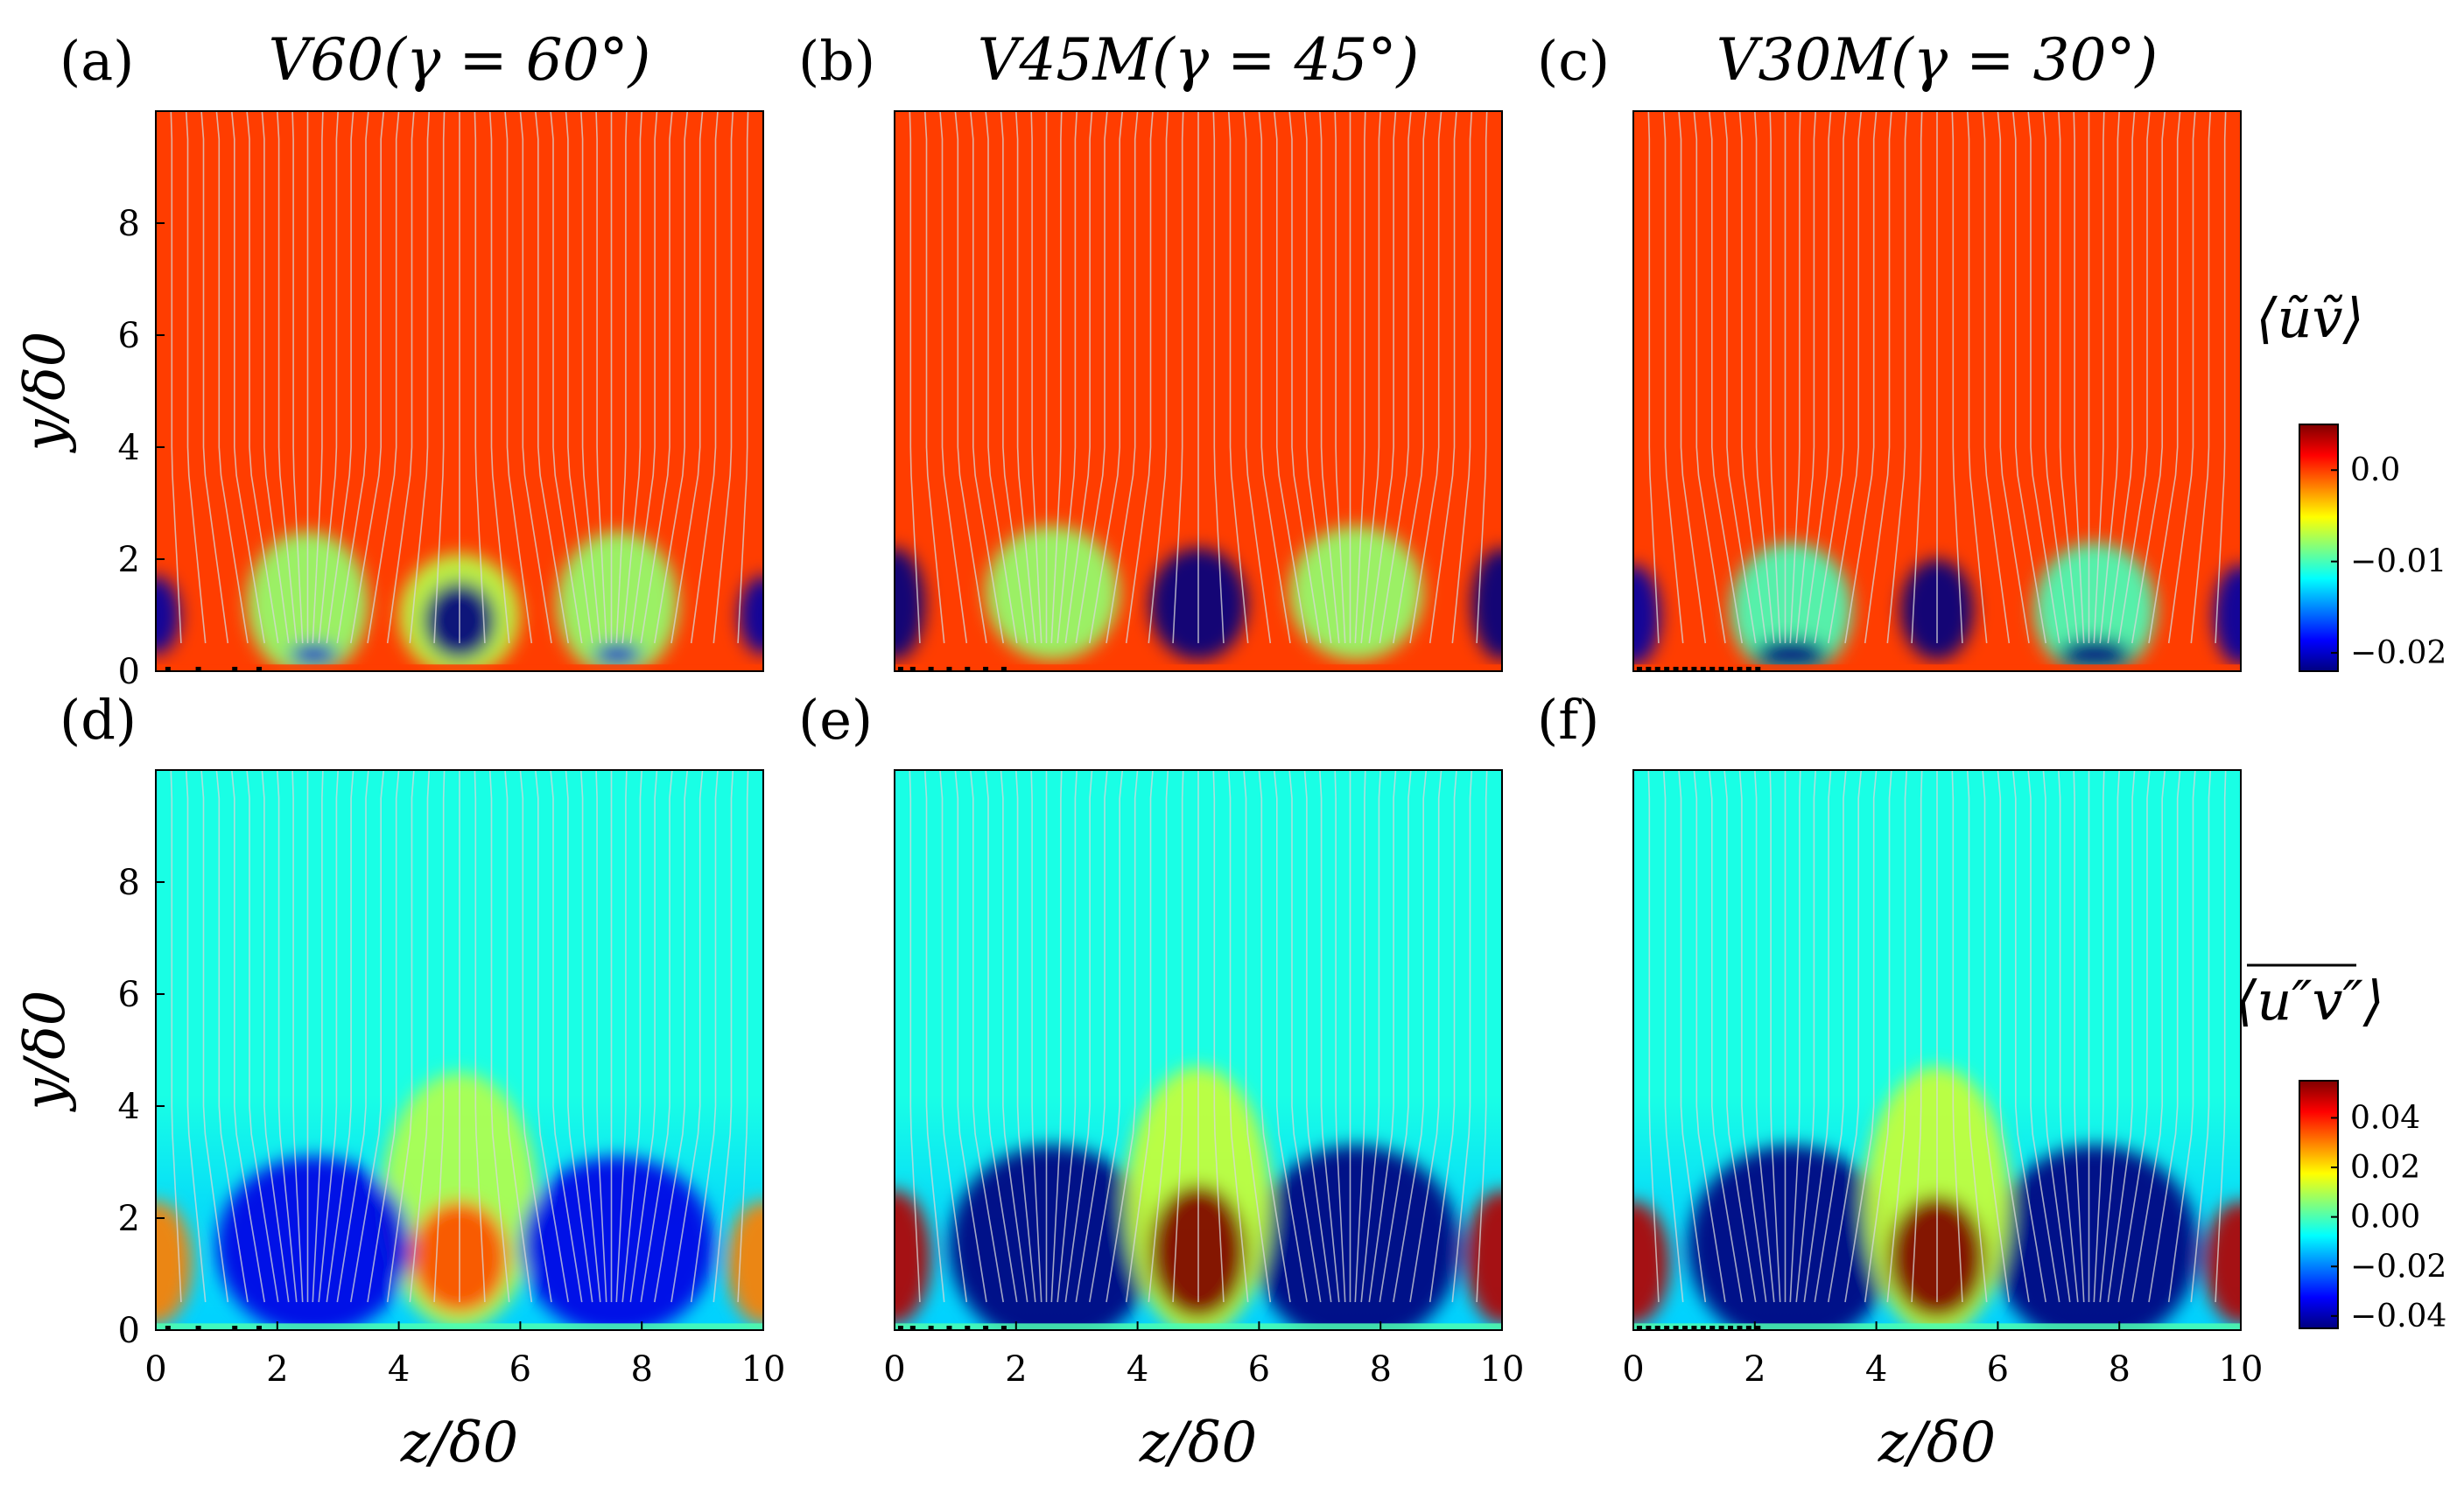  I want to click on x-tick-label: 2, so click(277, 1369).